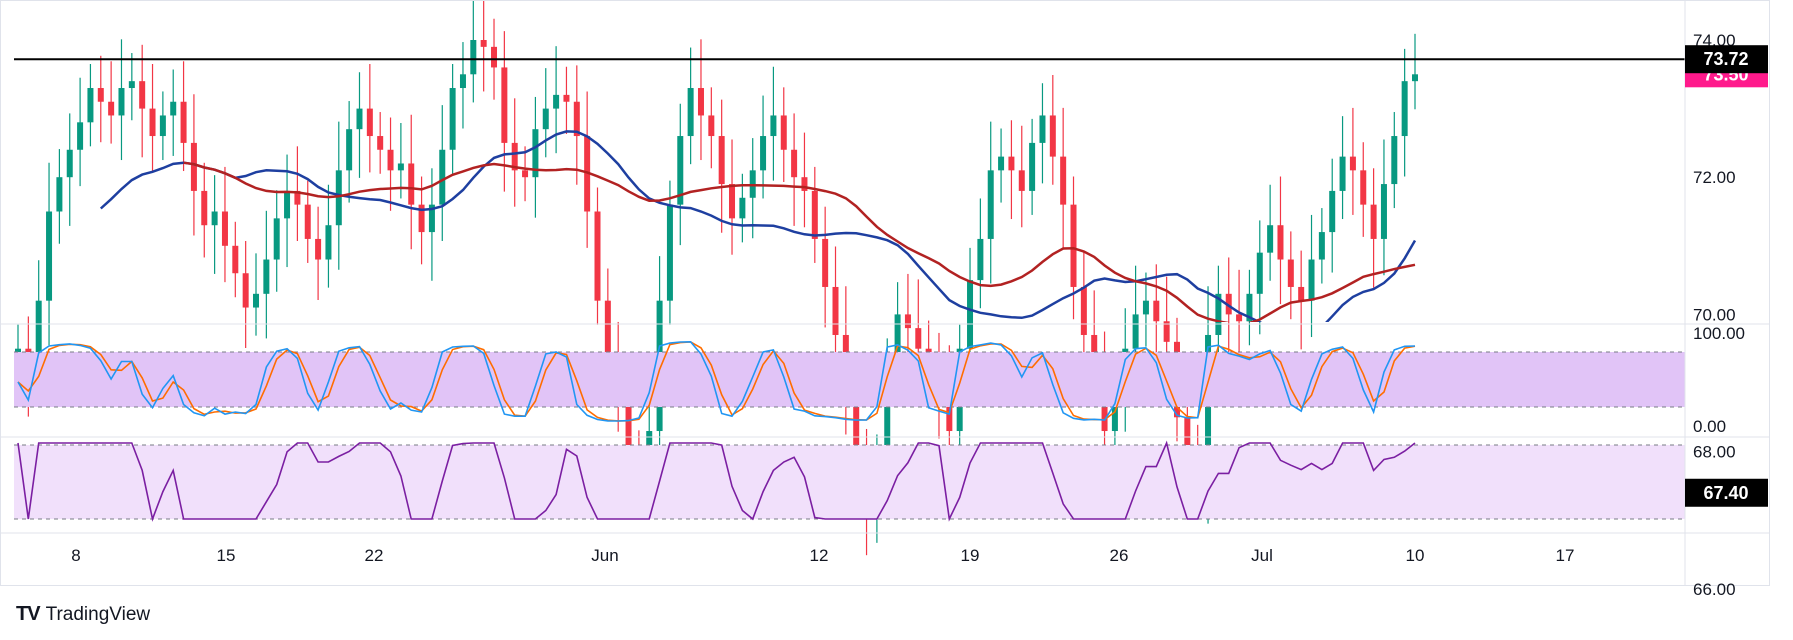  I want to click on x-tick-label: 17, so click(1565, 555).